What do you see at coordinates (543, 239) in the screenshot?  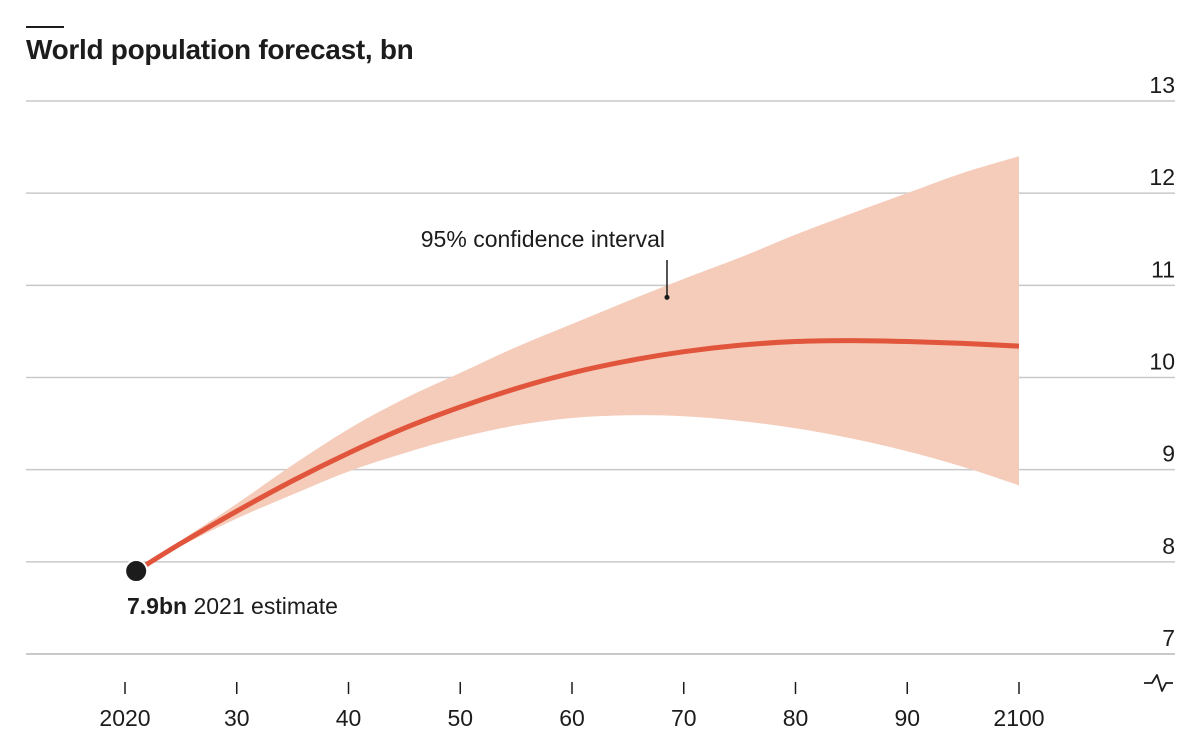 I see `confidence-interval-label: 95% confidence interval` at bounding box center [543, 239].